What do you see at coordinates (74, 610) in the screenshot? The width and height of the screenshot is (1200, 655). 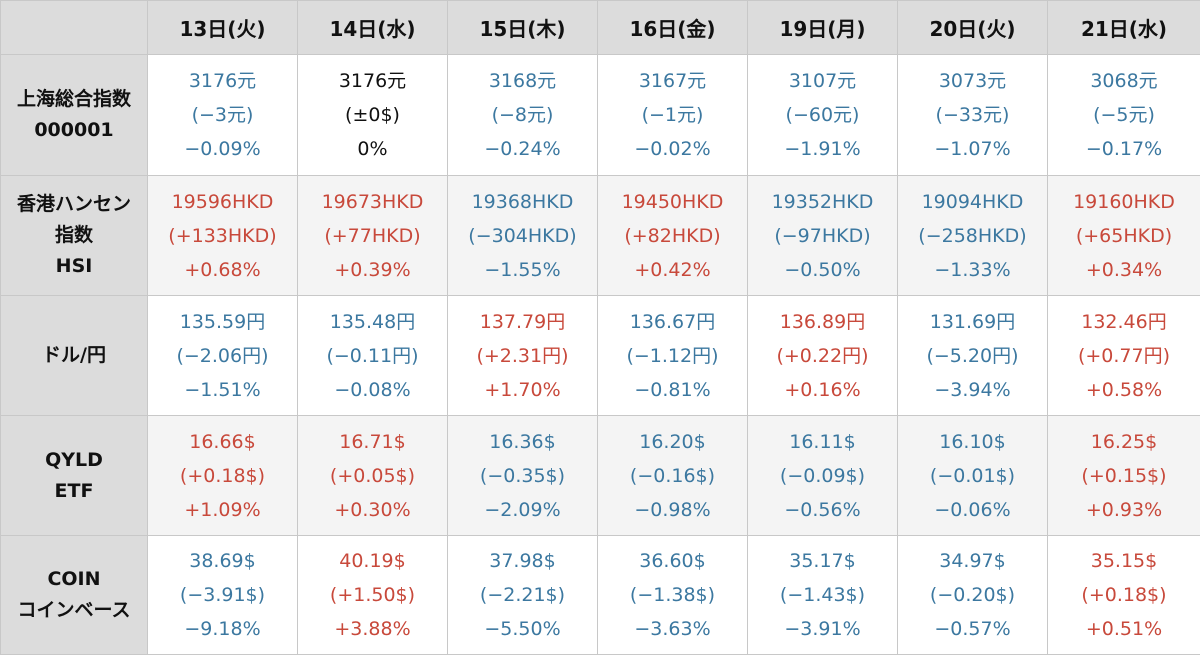 I see `row-label-line: コインベース` at bounding box center [74, 610].